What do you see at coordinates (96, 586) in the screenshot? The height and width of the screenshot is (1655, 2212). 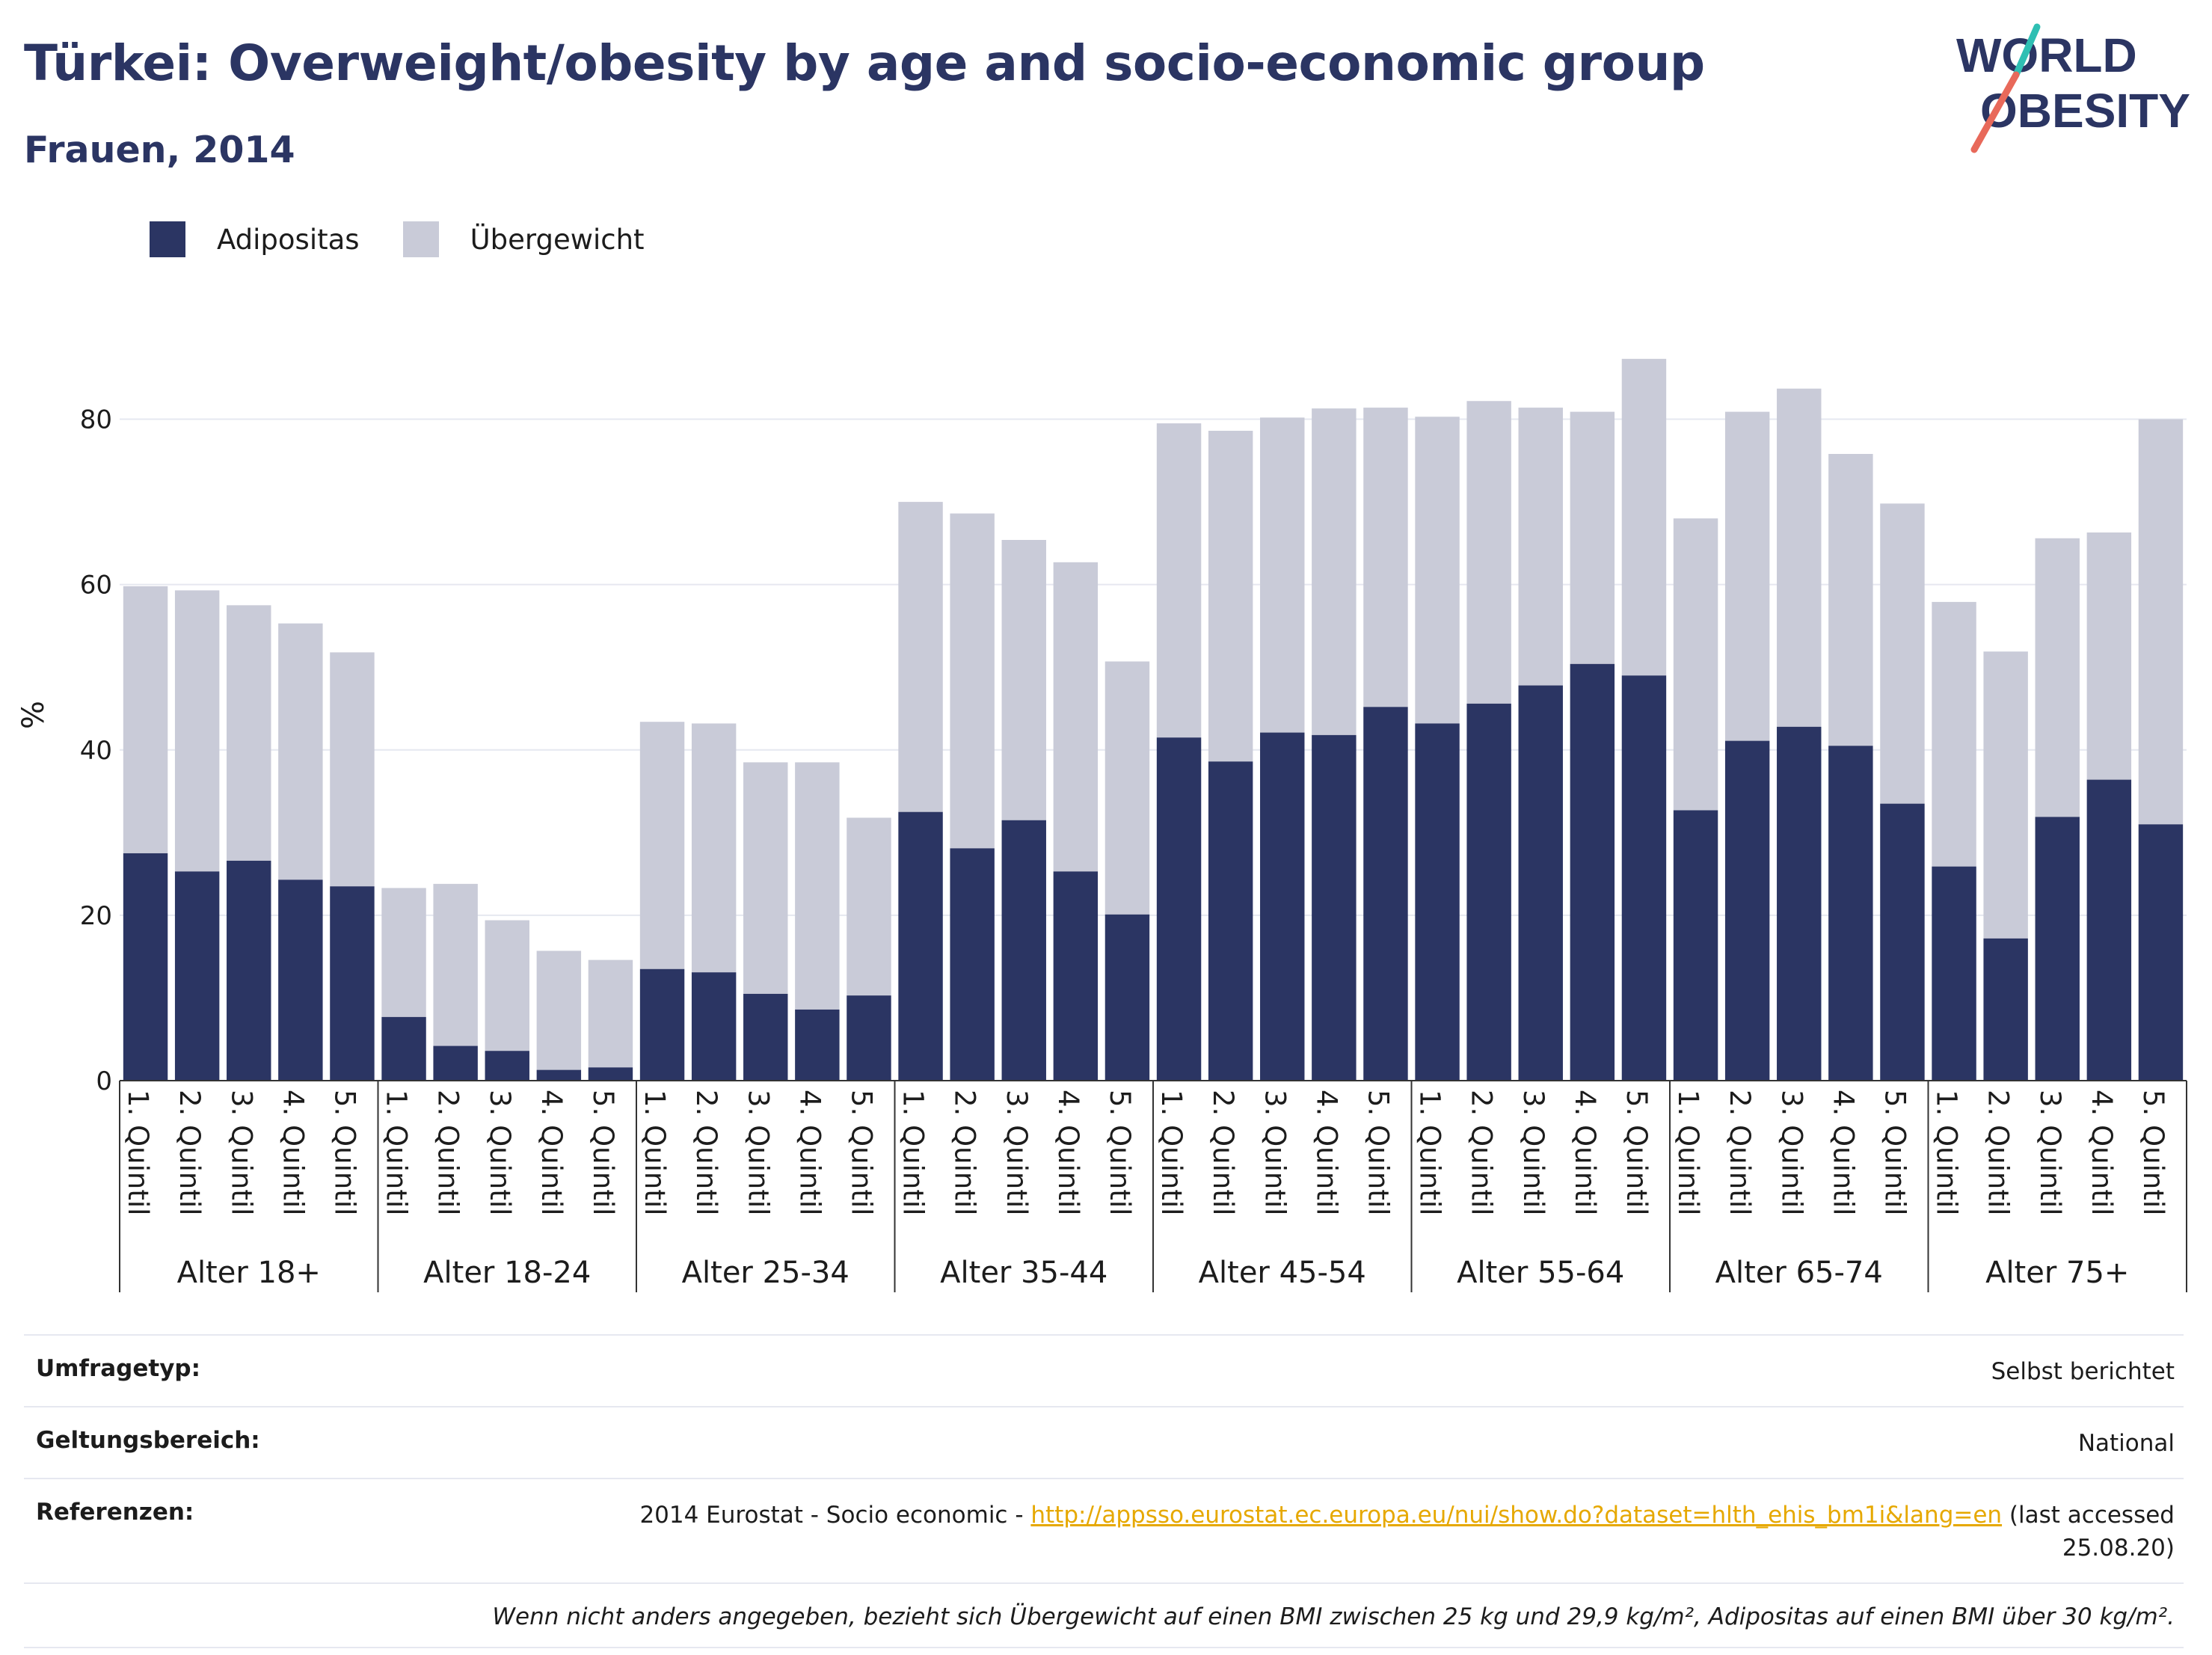 I see `y-tick-label: 60` at bounding box center [96, 586].